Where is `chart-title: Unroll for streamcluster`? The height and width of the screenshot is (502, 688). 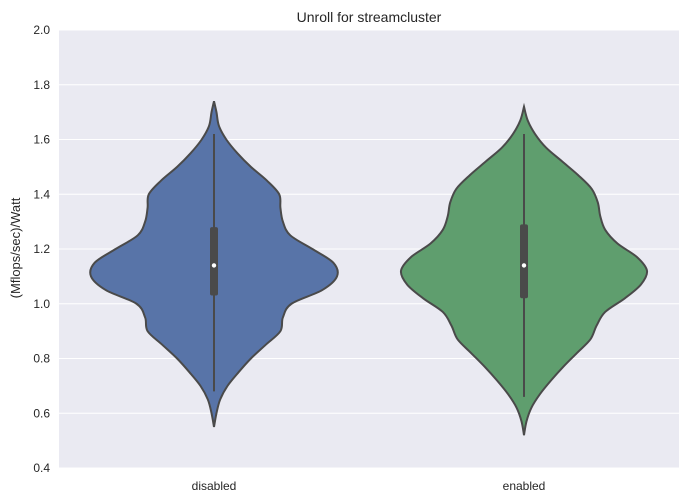
chart-title: Unroll for streamcluster is located at coordinates (369, 17).